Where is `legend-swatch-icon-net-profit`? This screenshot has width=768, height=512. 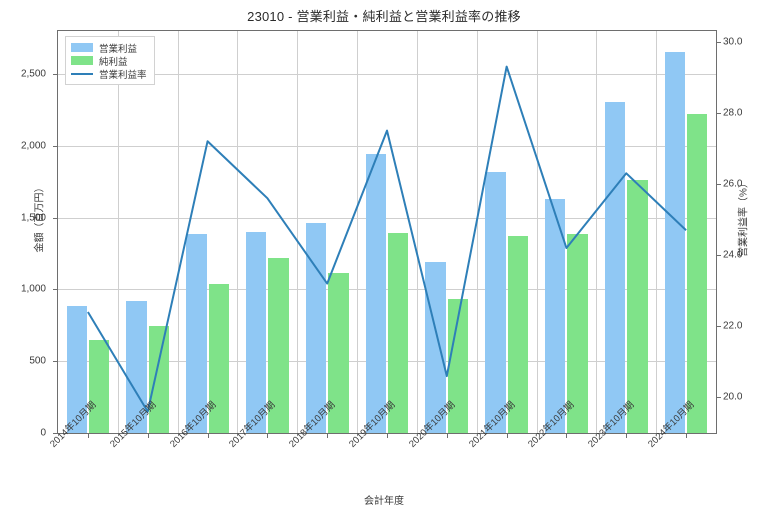 legend-swatch-icon-net-profit is located at coordinates (82, 60).